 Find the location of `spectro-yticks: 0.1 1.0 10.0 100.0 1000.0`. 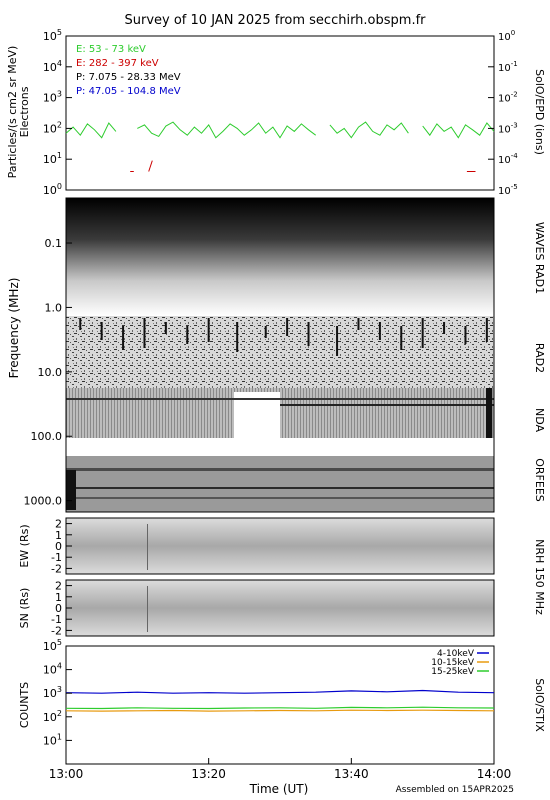

spectro-yticks: 0.1 1.0 10.0 100.0 1000.0 is located at coordinates (48, 372).